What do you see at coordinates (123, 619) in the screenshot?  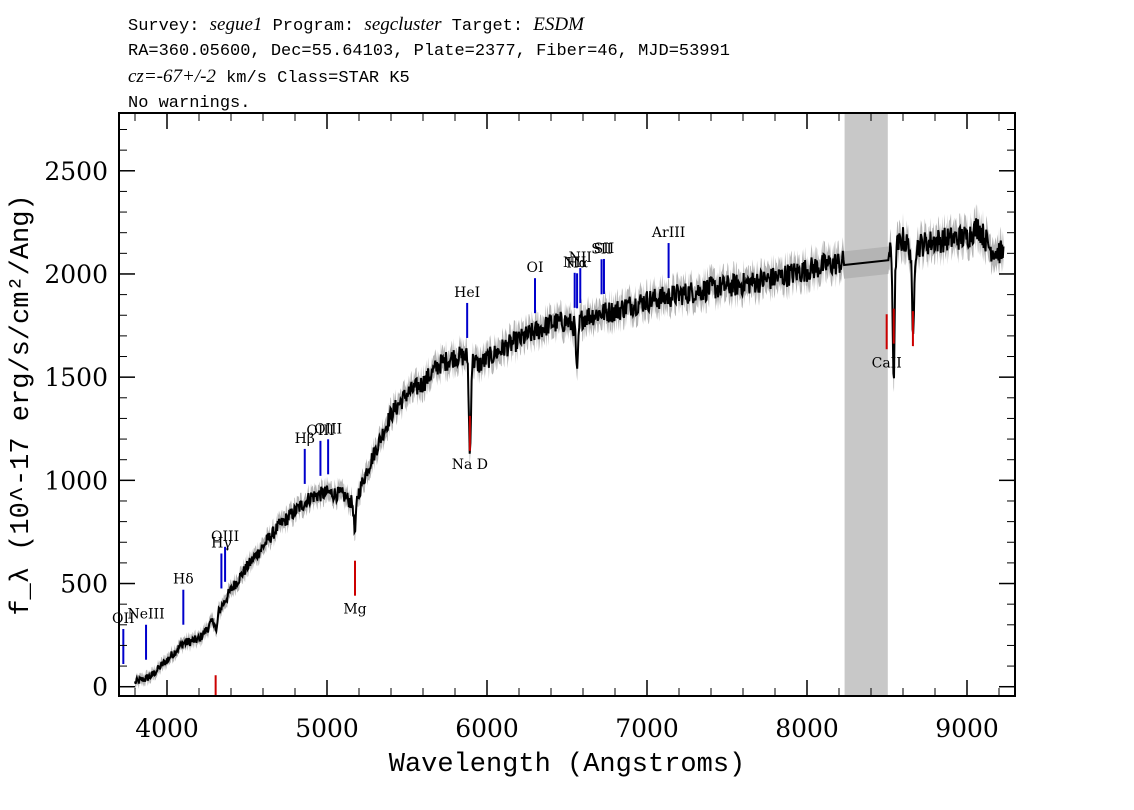 I see `emission-label: OII` at bounding box center [123, 619].